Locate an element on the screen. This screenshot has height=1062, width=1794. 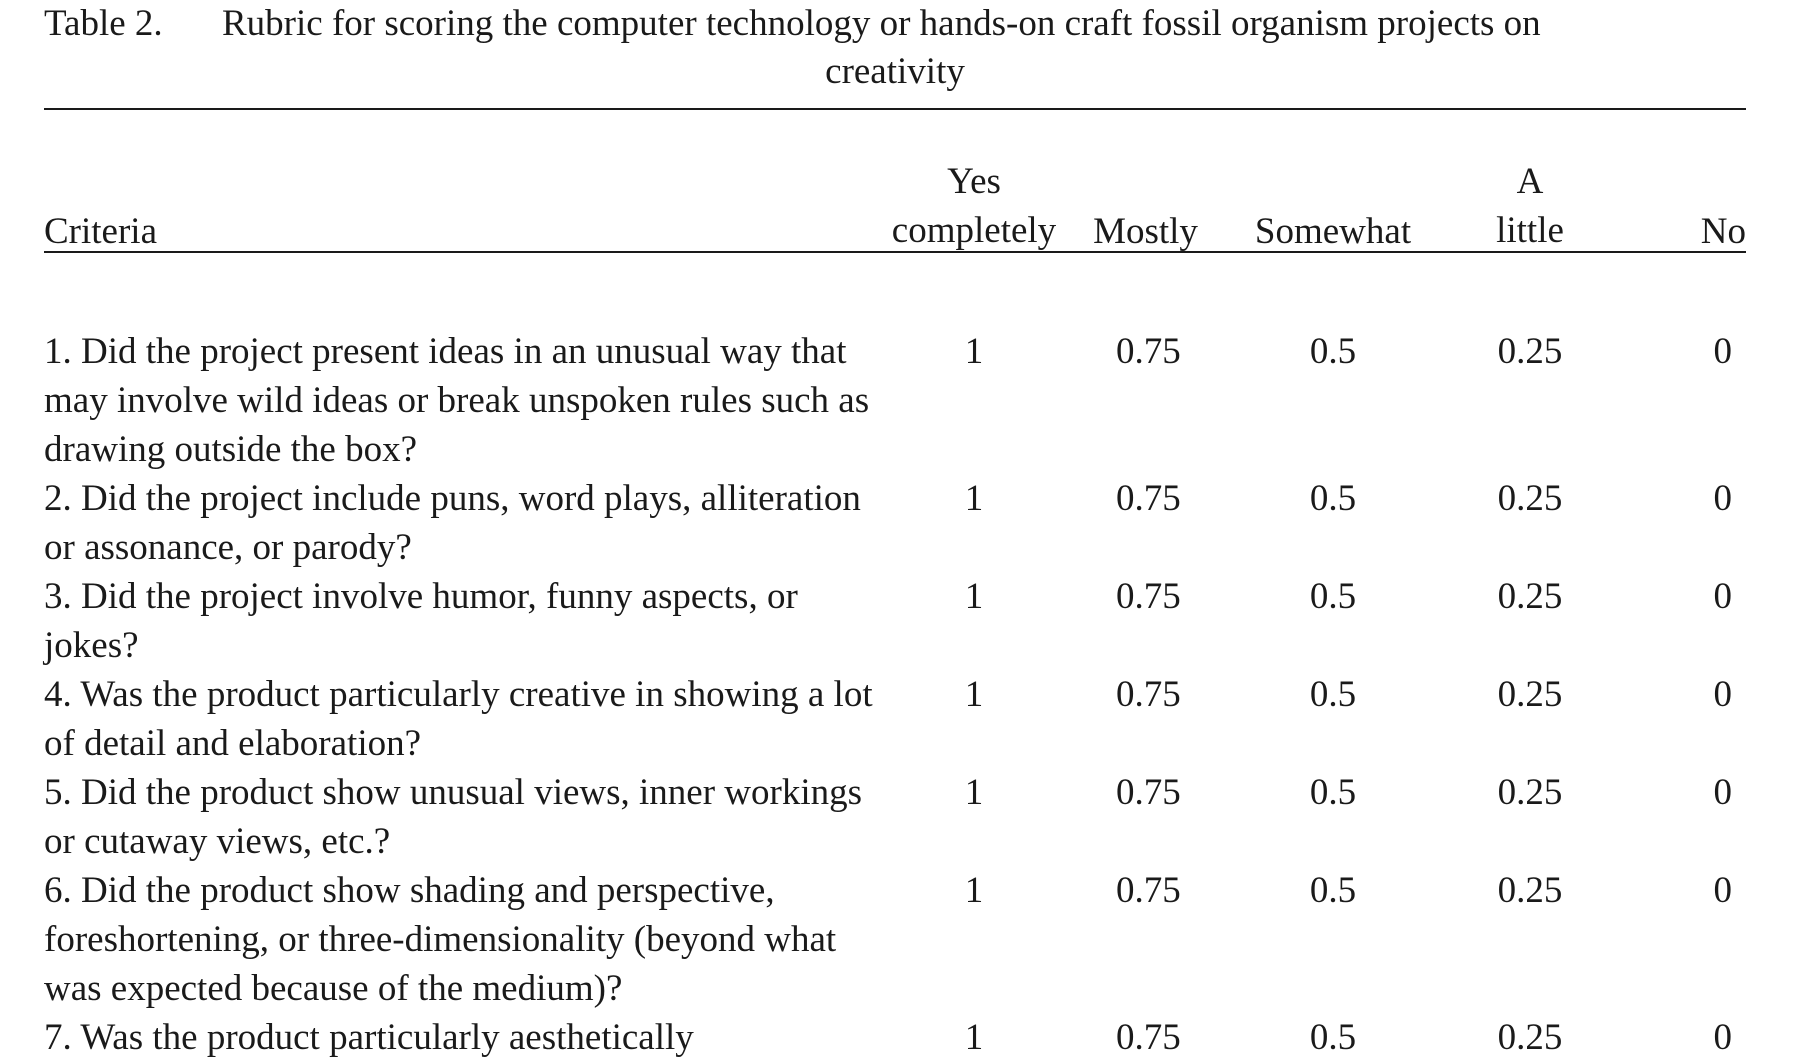
header-little-line2: little is located at coordinates (1530, 230).